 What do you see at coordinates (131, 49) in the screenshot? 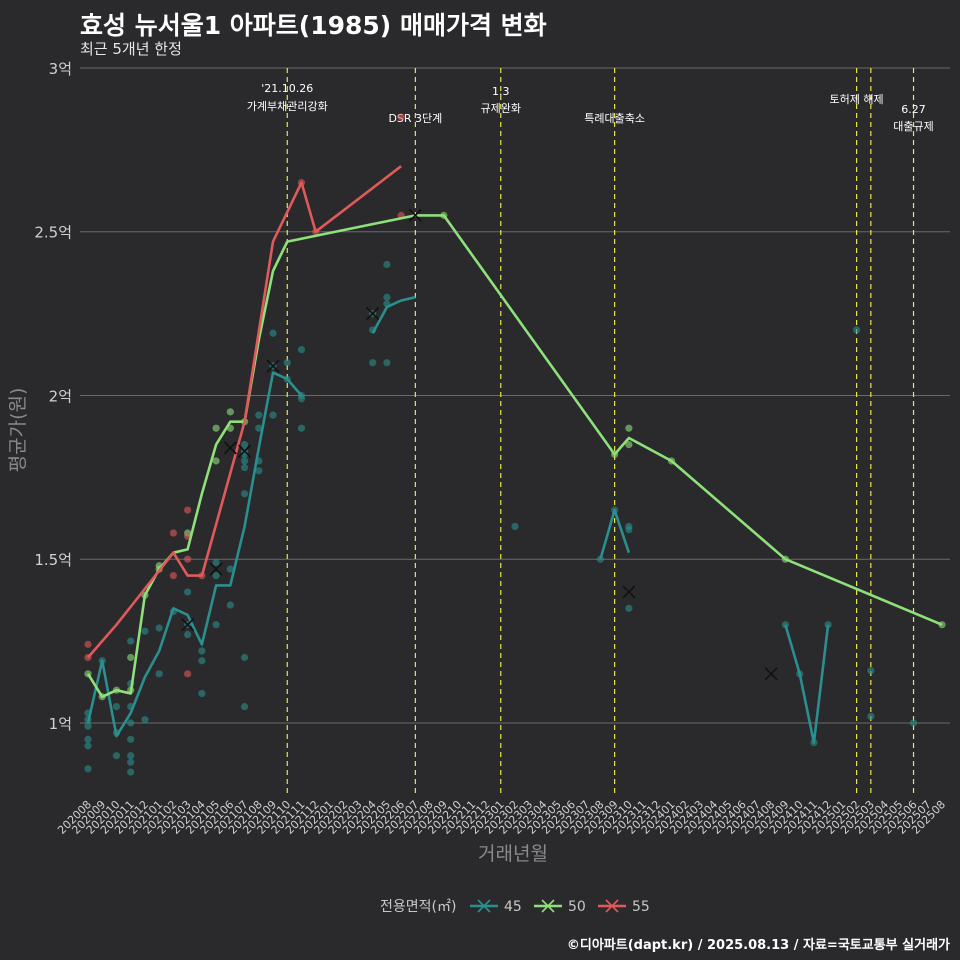
I see `chart-subtitle: 최근 5개년 한정` at bounding box center [131, 49].